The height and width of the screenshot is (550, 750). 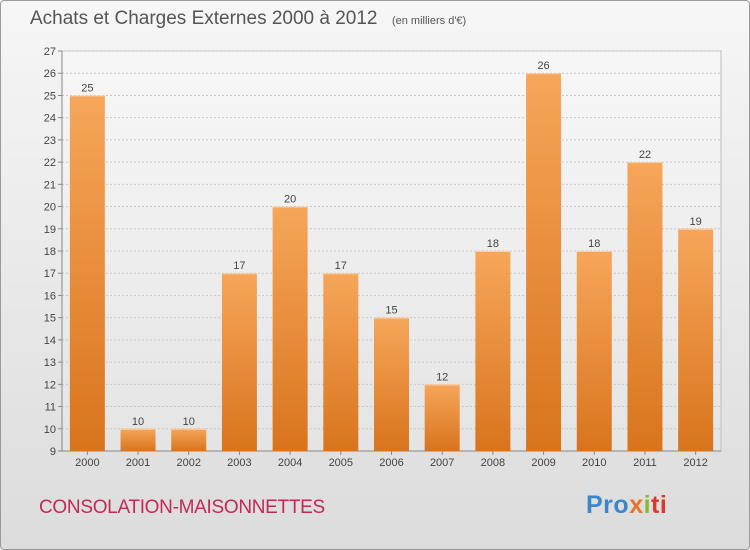 What do you see at coordinates (239, 362) in the screenshot?
I see `bar-2003` at bounding box center [239, 362].